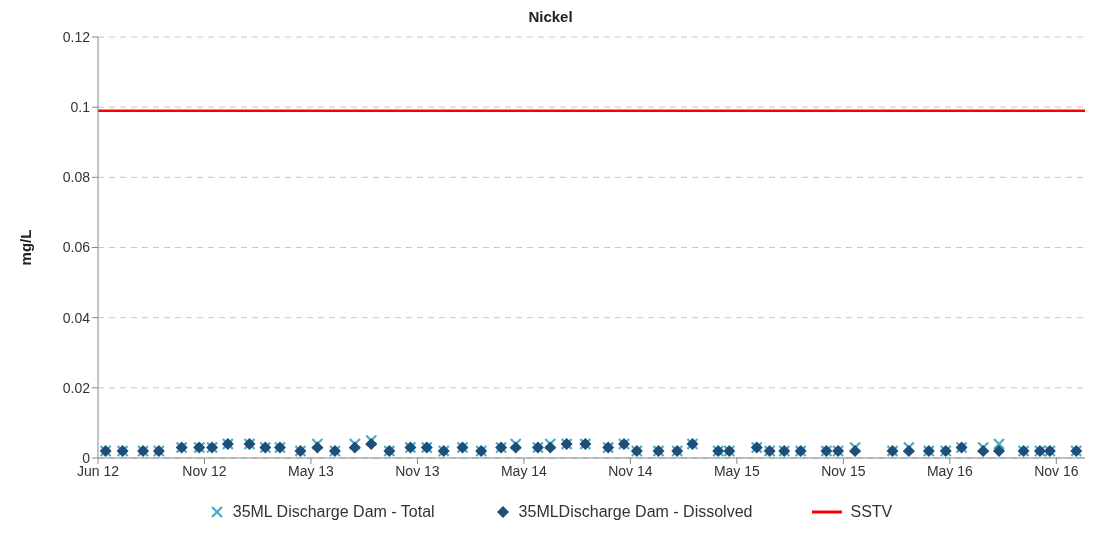 The image size is (1101, 555). Describe the element at coordinates (550, 16) in the screenshot. I see `chart-title: Nickel` at that location.